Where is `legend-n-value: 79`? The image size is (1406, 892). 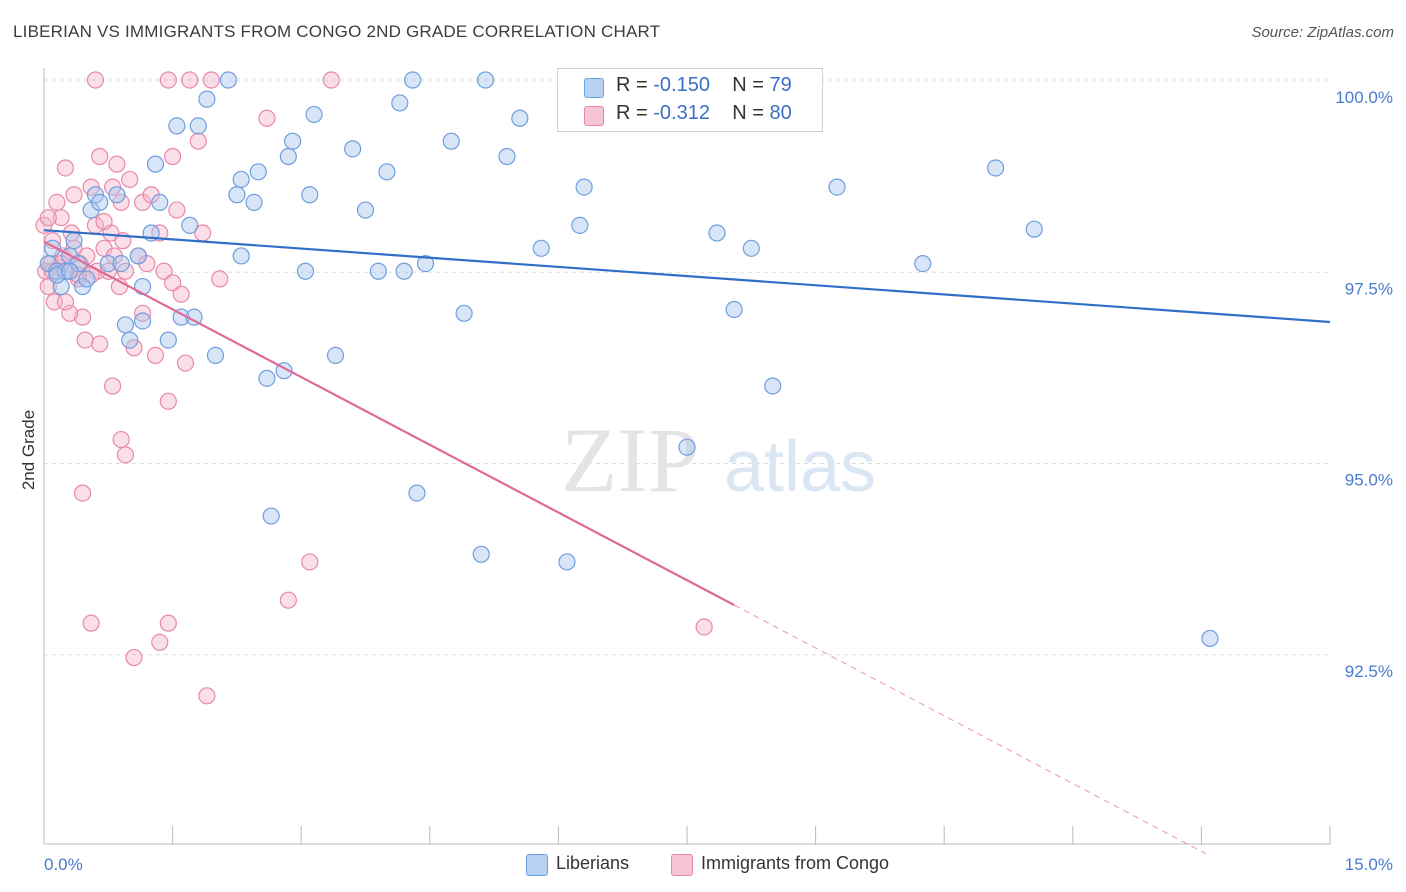 legend-n-value: 79 is located at coordinates (780, 85).